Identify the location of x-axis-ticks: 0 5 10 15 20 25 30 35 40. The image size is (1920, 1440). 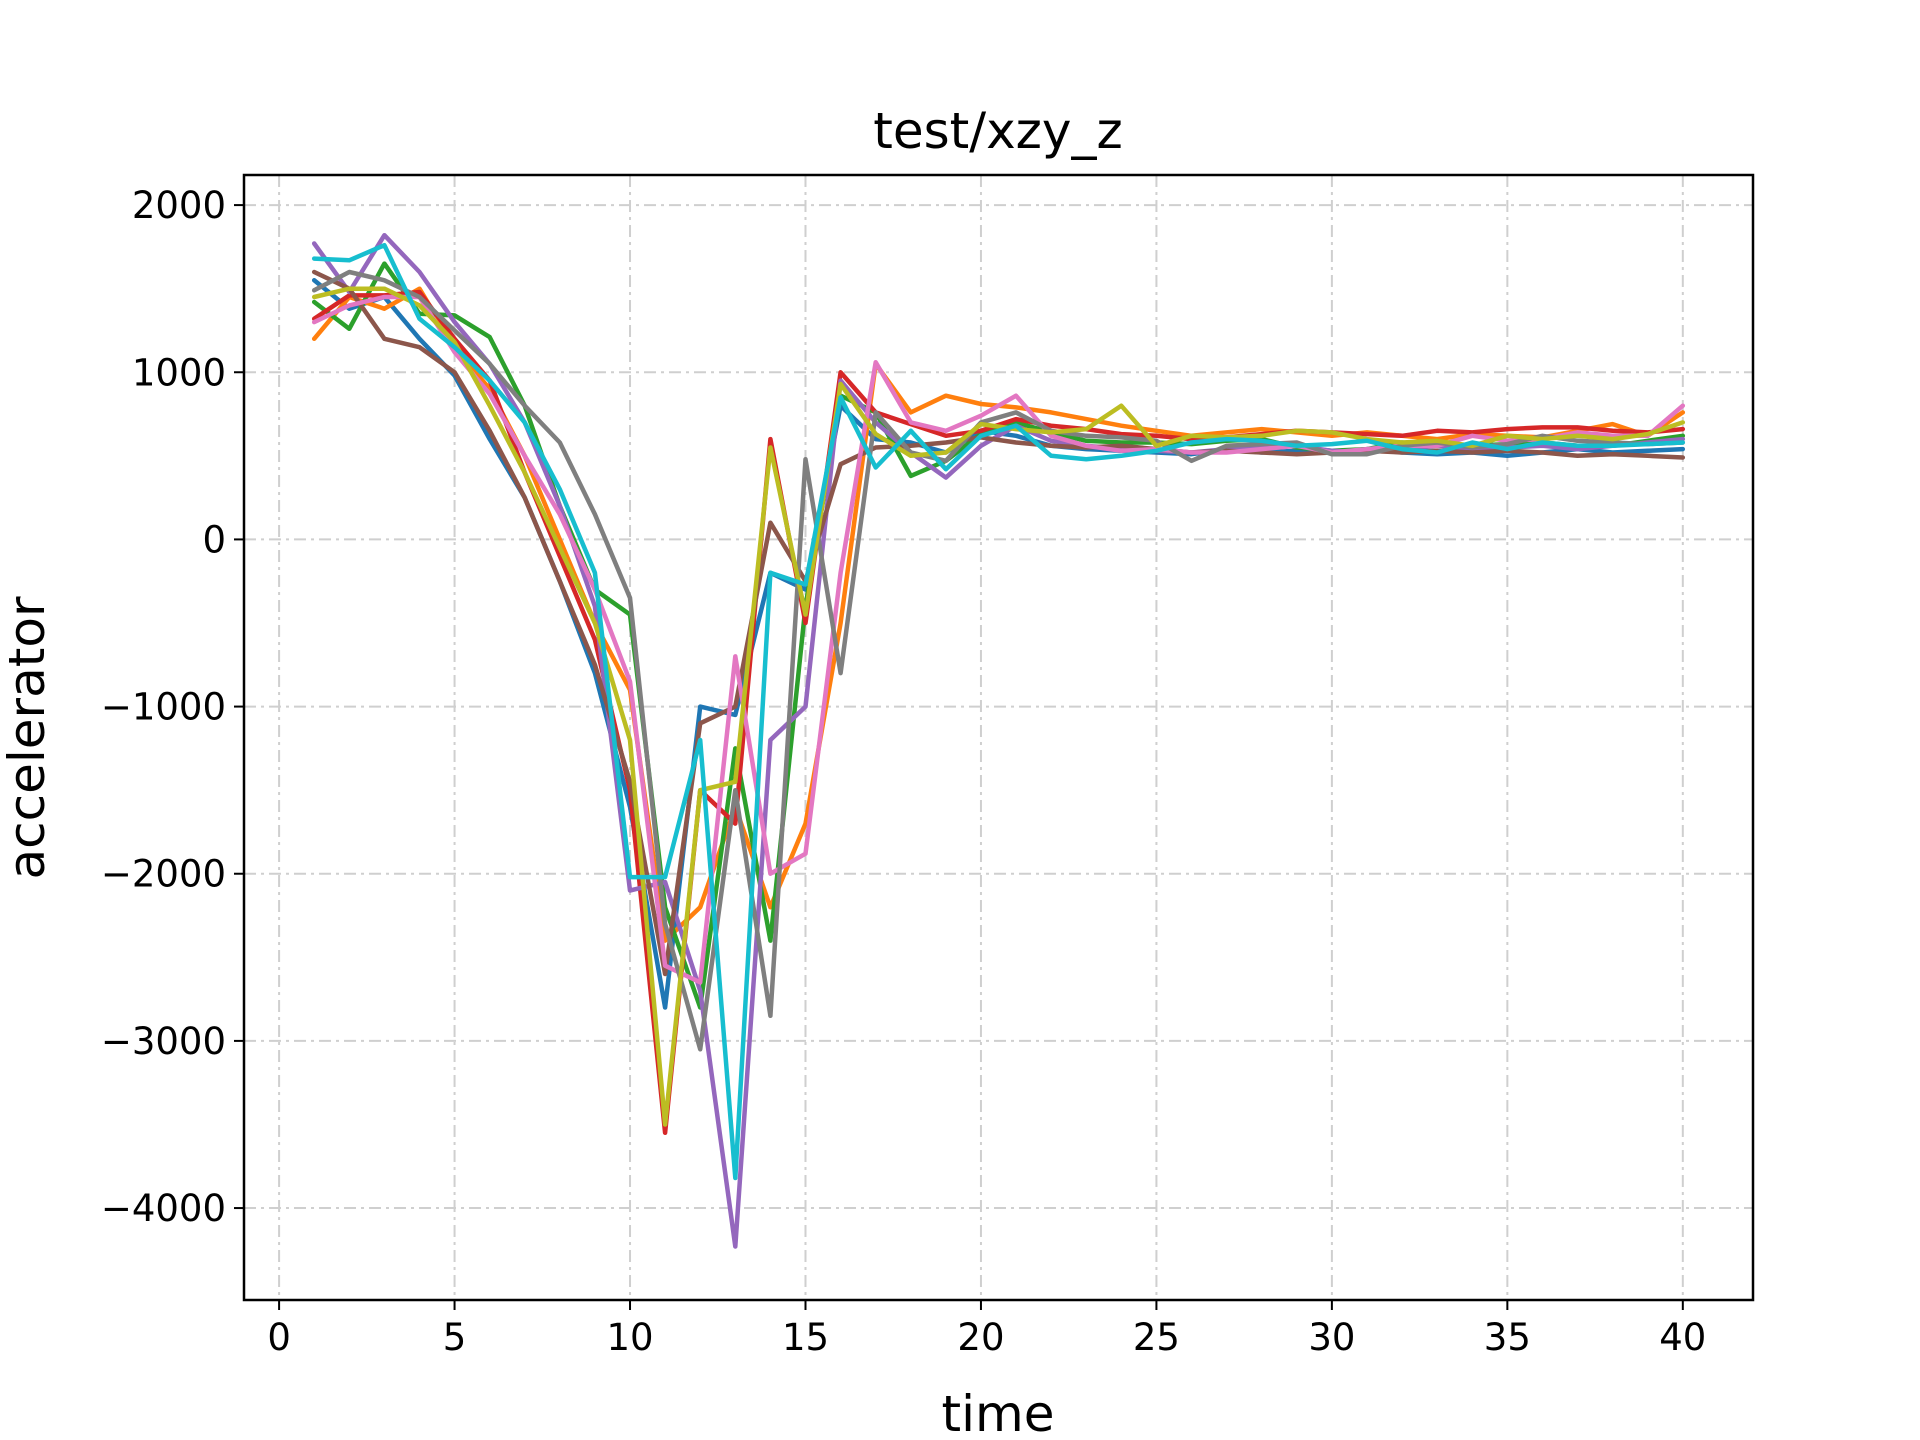
(986, 1329).